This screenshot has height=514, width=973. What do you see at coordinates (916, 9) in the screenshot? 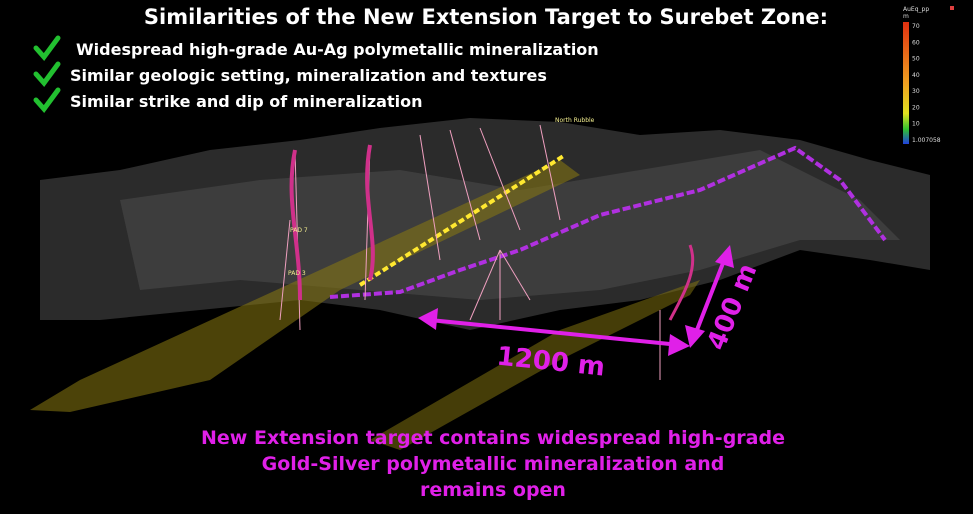
I see `legend-title: AuEq_pp` at bounding box center [916, 9].